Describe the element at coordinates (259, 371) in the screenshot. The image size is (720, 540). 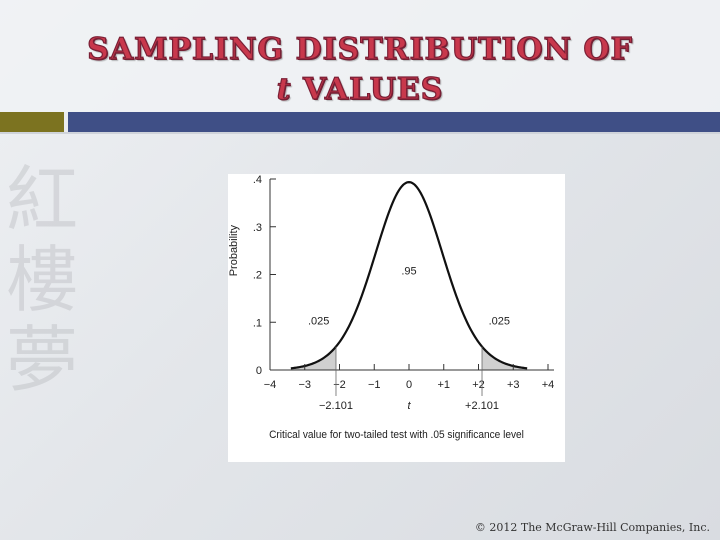
I see `y-tick-label: 0` at that location.